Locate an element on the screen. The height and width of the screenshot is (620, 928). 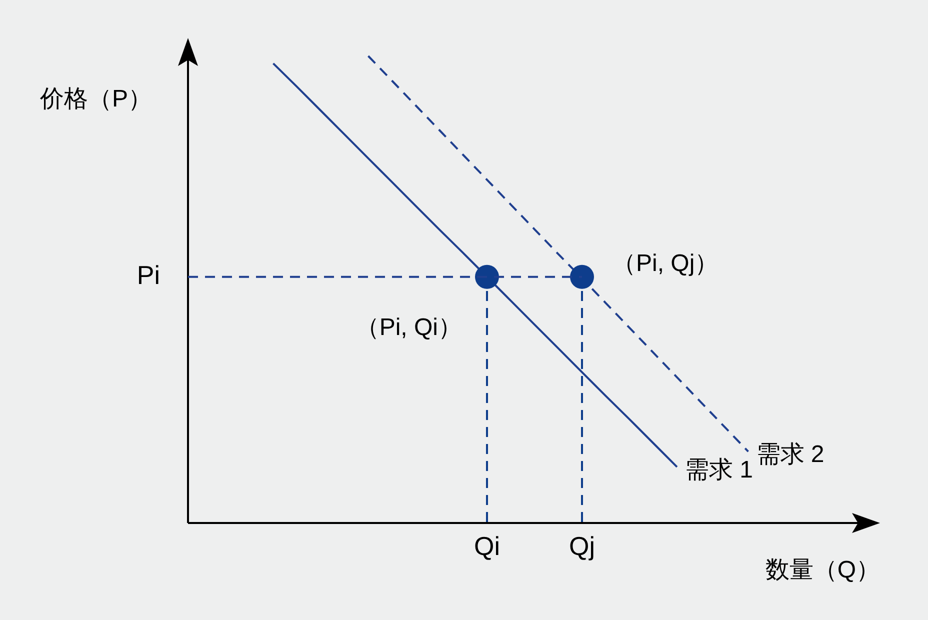
x-tick-label: Qi is located at coordinates (487, 546).